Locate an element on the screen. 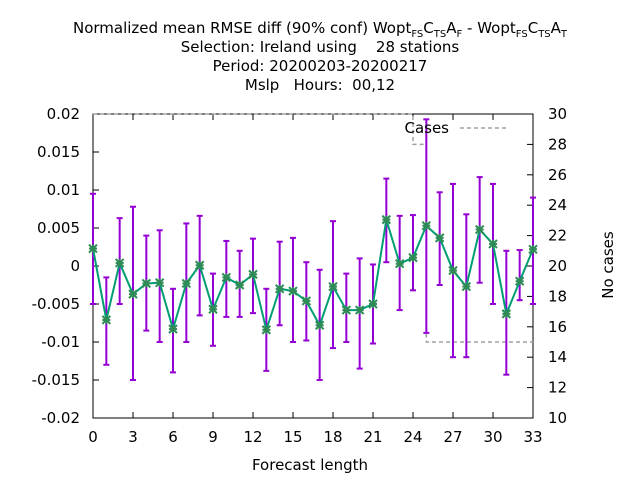 The image size is (640, 480). x-tick-label: 15 is located at coordinates (292, 437).